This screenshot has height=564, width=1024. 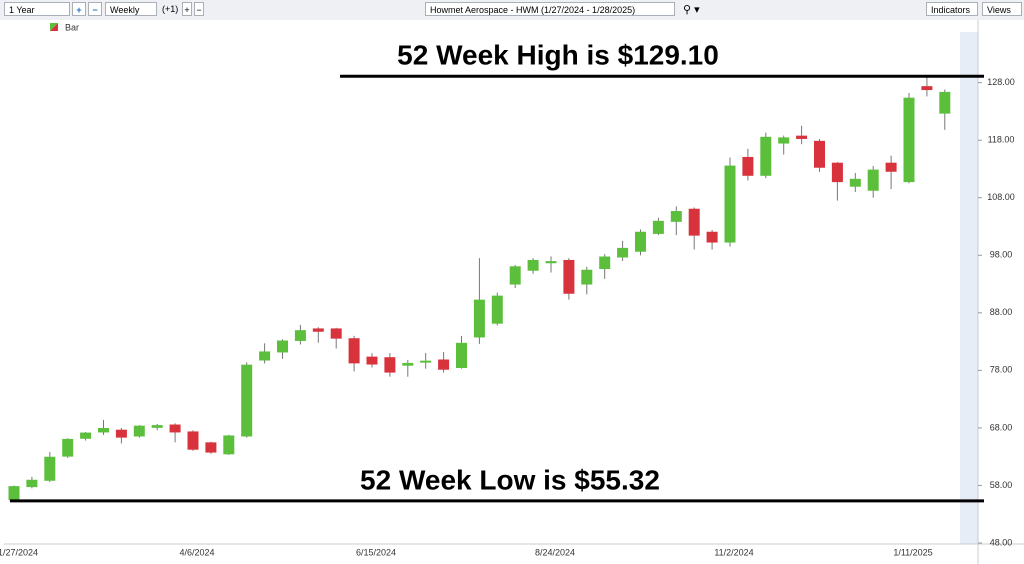 What do you see at coordinates (555, 552) in the screenshot?
I see `x-tick-label: 8/24/2024` at bounding box center [555, 552].